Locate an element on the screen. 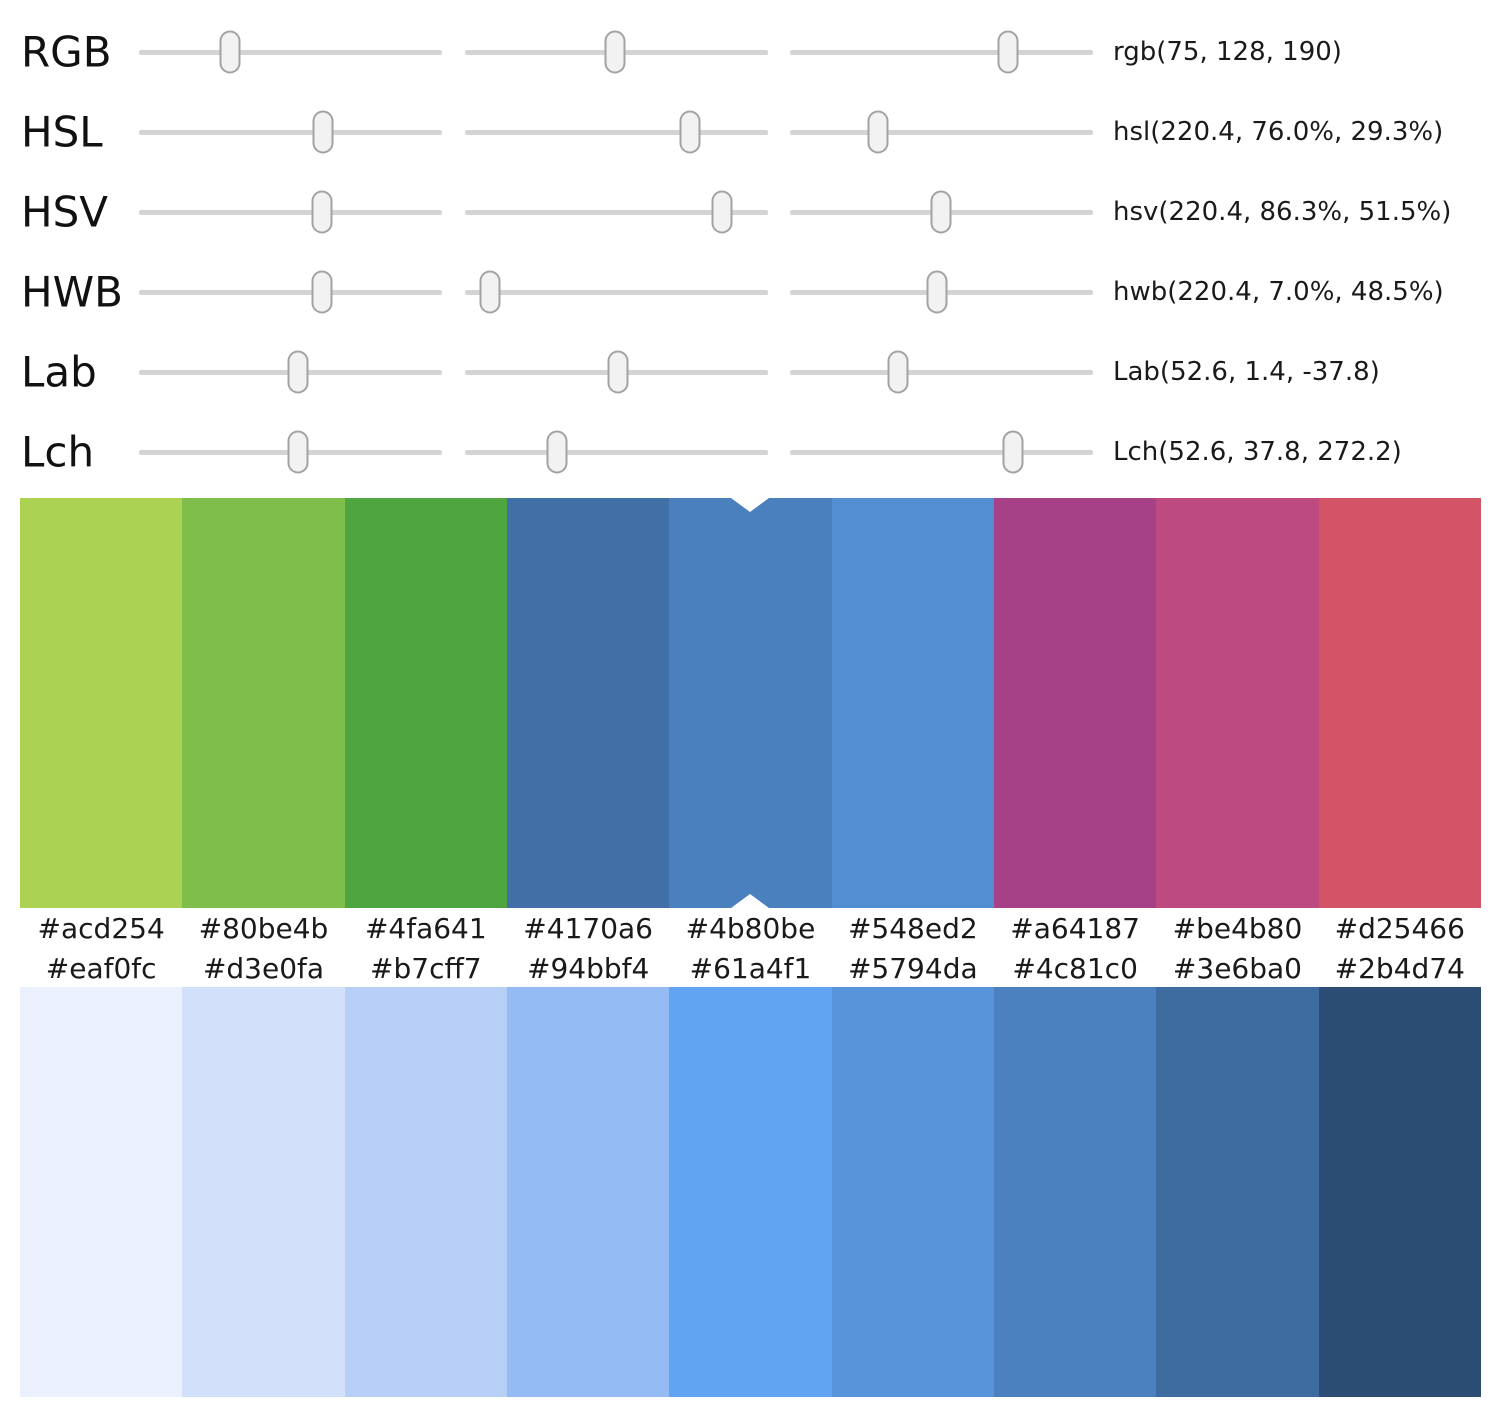 Image resolution: width=1501 pixels, height=1415 pixels. slider-row-label-lab: Lab is located at coordinates (59, 372).